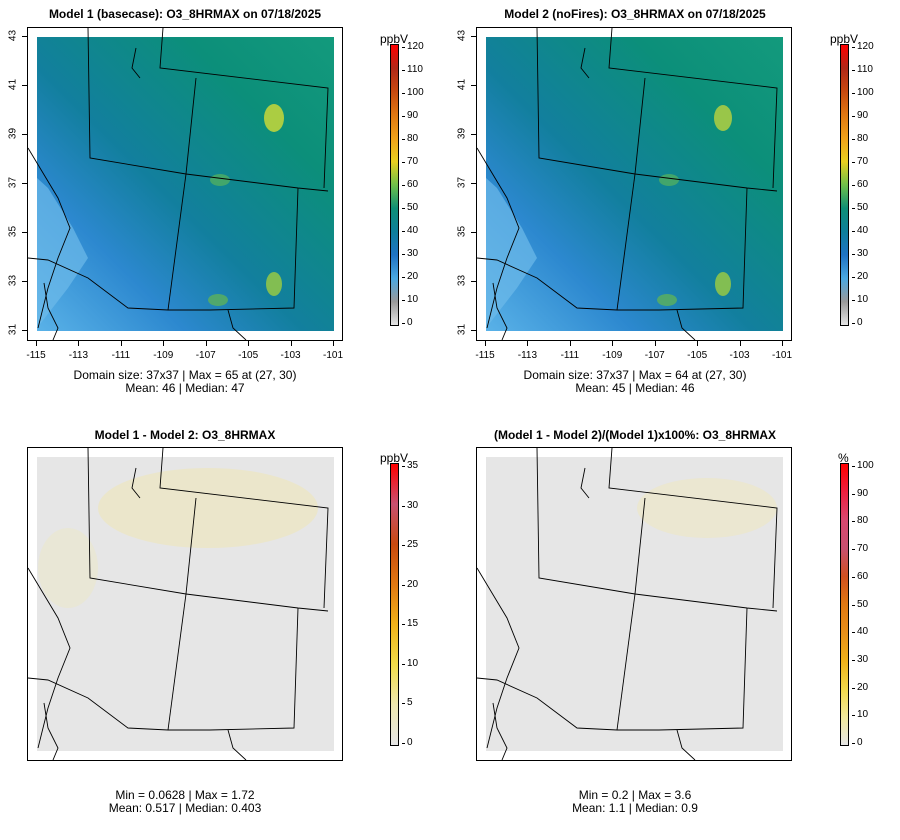  Describe the element at coordinates (407, 703) in the screenshot. I see `colorbar-tick-label: 5` at that location.